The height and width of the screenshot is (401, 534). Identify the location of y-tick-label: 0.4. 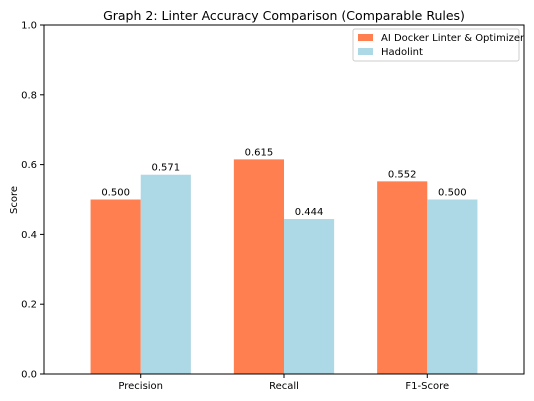
(29, 235).